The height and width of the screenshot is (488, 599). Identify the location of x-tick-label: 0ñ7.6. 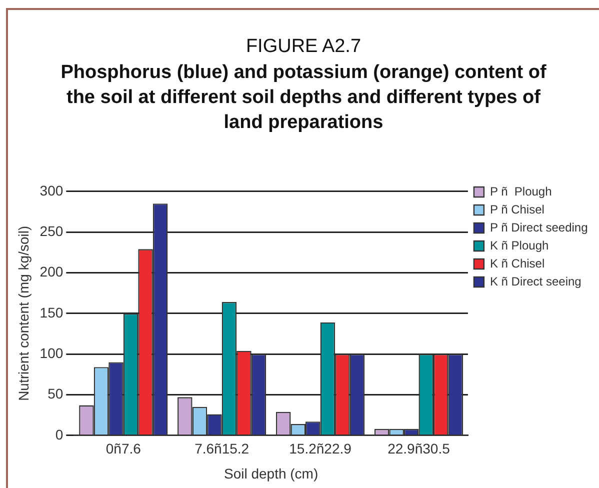
(124, 448).